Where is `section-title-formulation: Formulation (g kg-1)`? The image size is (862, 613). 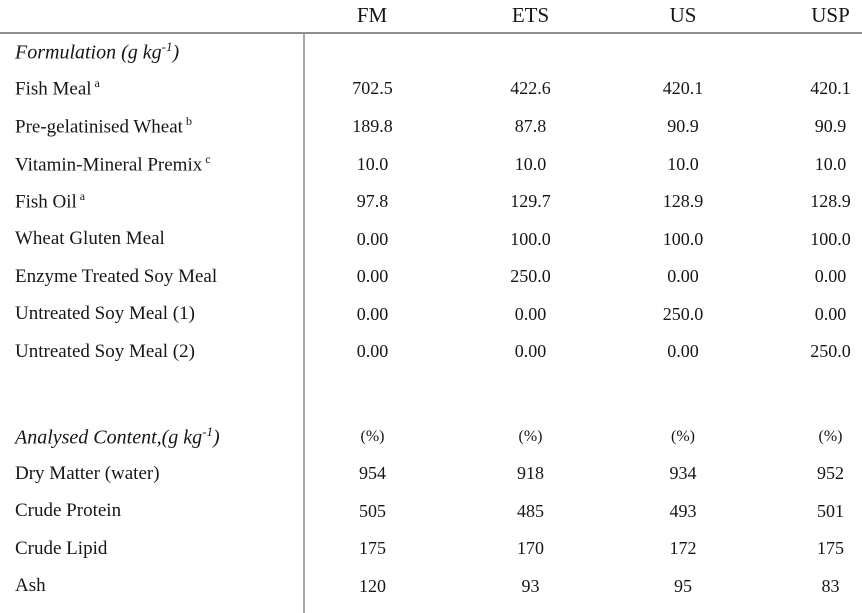
section-title-formulation: Formulation (g kg-1) is located at coordinates (152, 51).